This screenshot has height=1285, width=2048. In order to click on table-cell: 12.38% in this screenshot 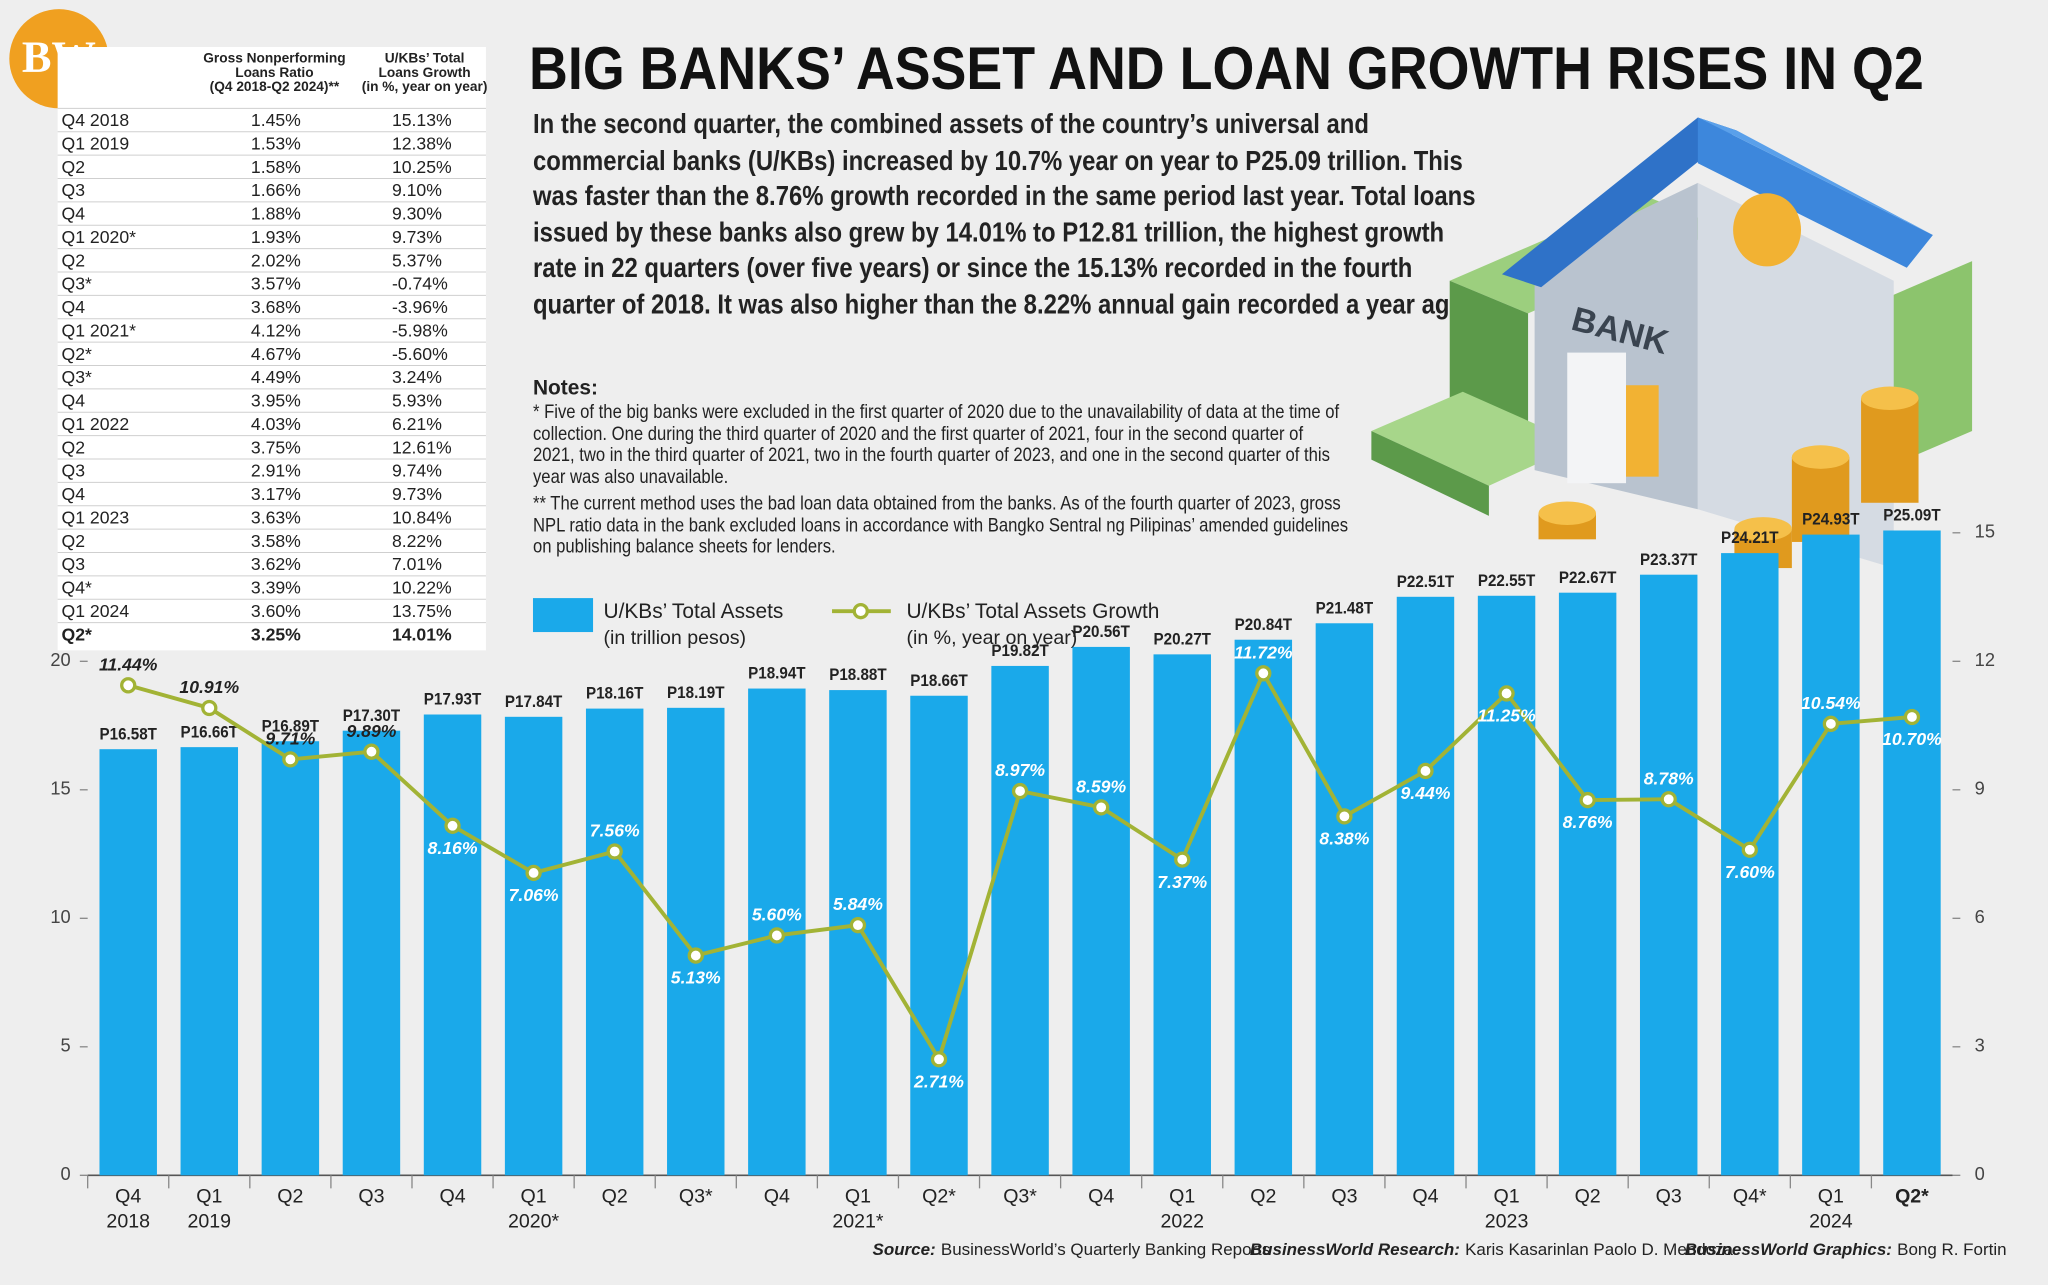, I will do `click(422, 143)`.